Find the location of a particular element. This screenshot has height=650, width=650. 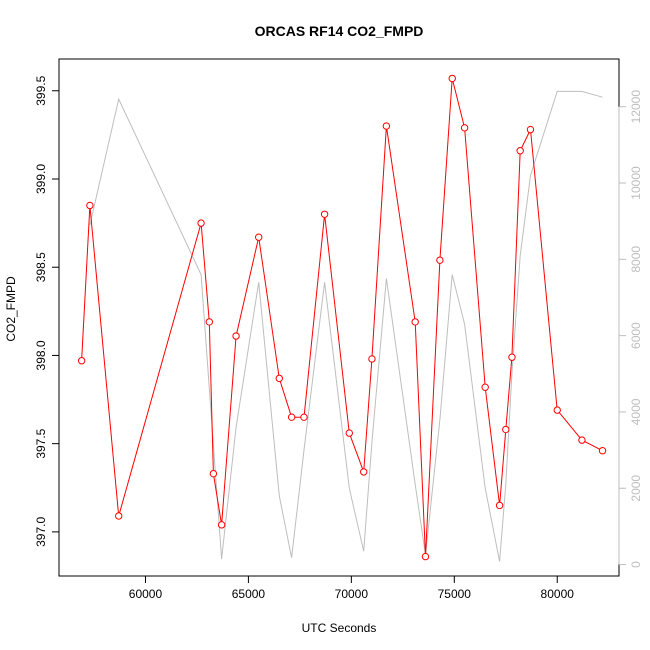

chart-title: ORCAS RF14 CO2_FMPD is located at coordinates (339, 31).